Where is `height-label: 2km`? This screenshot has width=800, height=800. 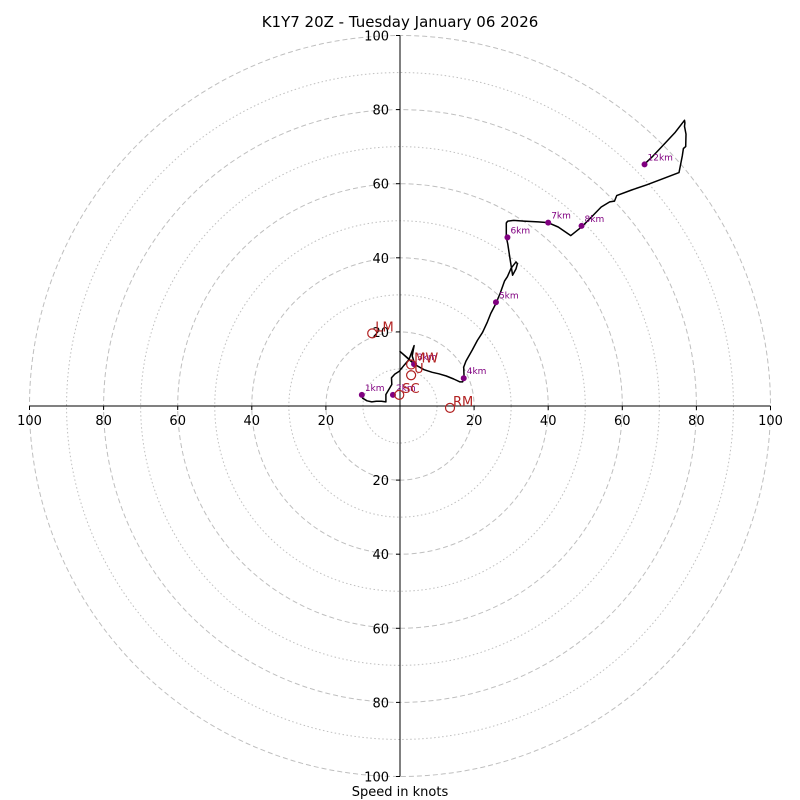
height-label: 2km is located at coordinates (406, 389).